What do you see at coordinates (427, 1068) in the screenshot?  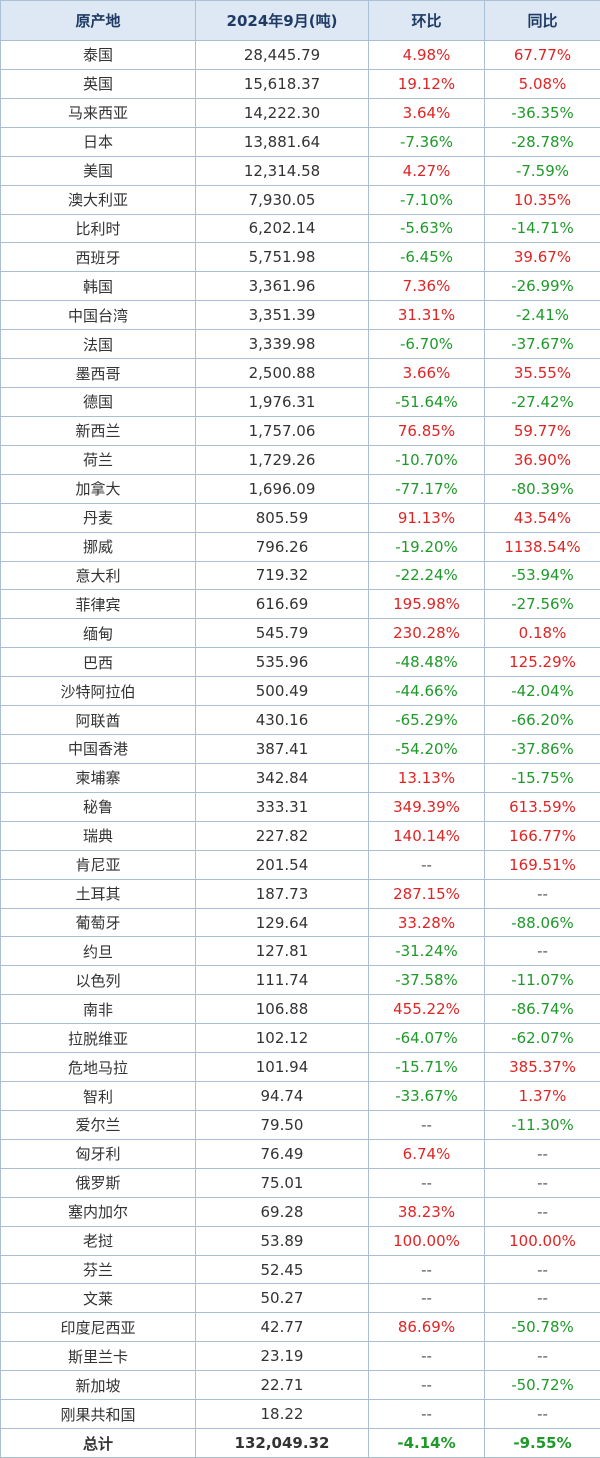 I see `table-cell: -15.71%` at bounding box center [427, 1068].